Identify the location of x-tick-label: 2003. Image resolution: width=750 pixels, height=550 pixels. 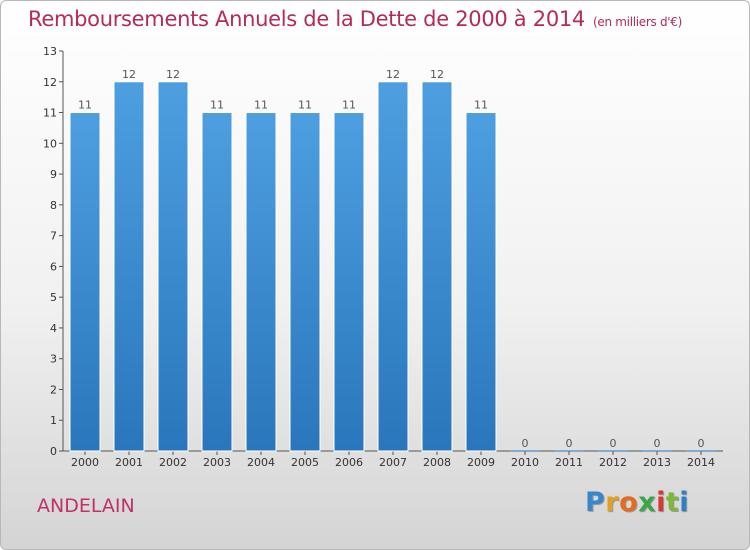
(217, 462).